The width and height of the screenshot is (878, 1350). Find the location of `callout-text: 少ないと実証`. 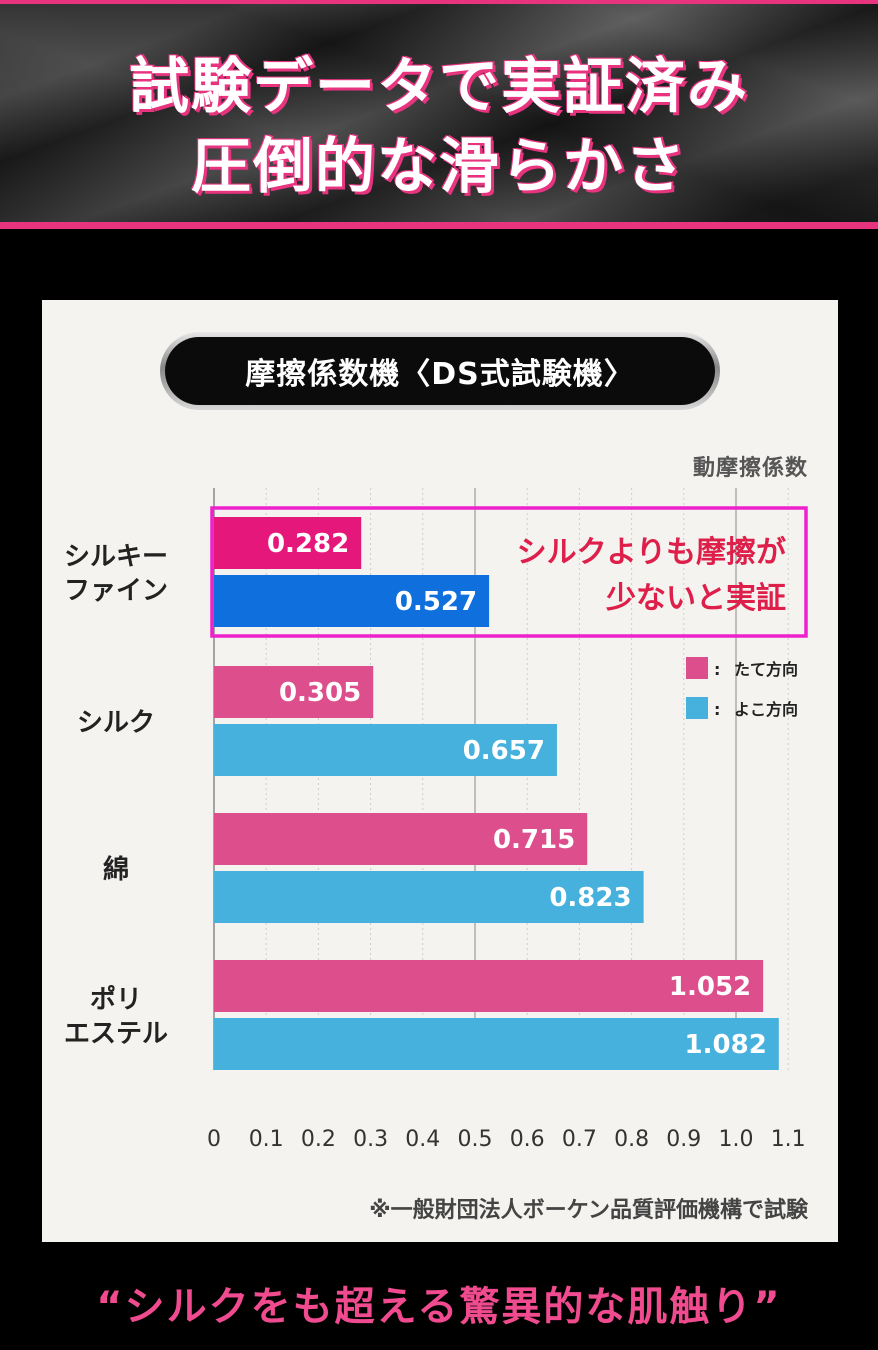

callout-text: 少ないと実証 is located at coordinates (696, 598).